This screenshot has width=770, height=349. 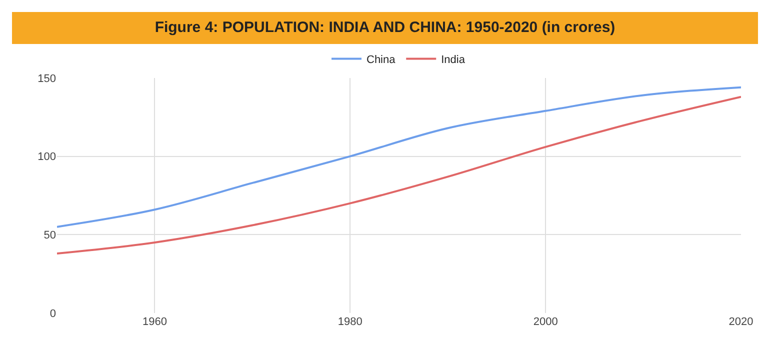 What do you see at coordinates (350, 322) in the screenshot?
I see `x-tick-label: 1980` at bounding box center [350, 322].